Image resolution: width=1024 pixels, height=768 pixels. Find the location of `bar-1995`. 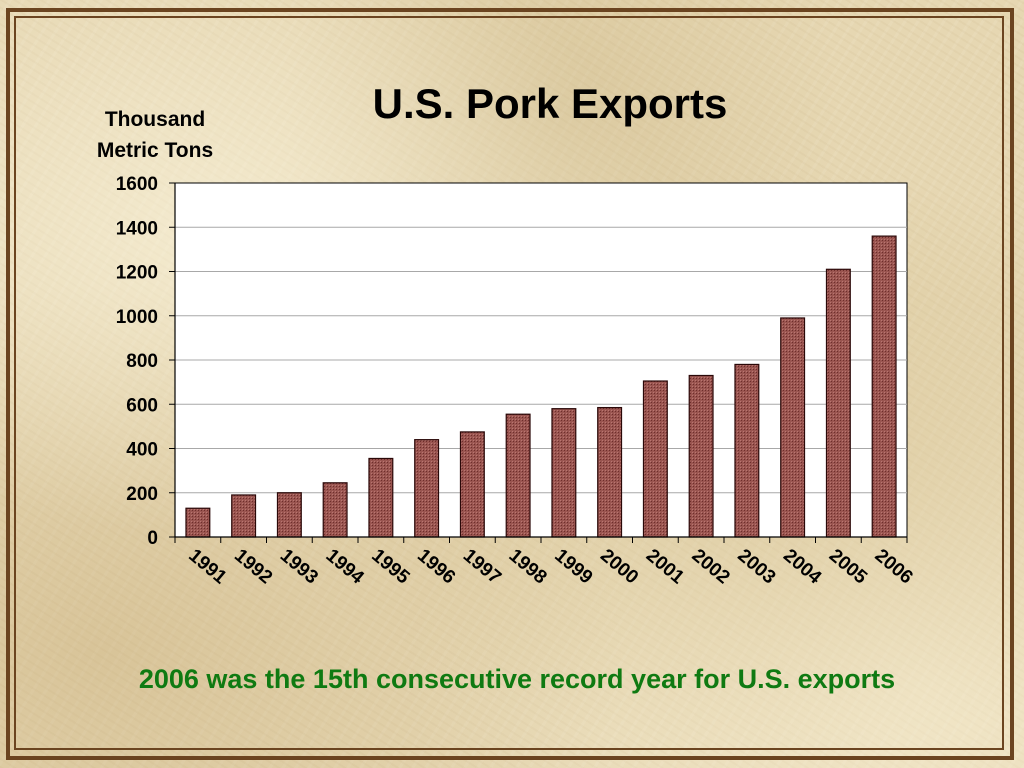

bar-1995 is located at coordinates (381, 497).